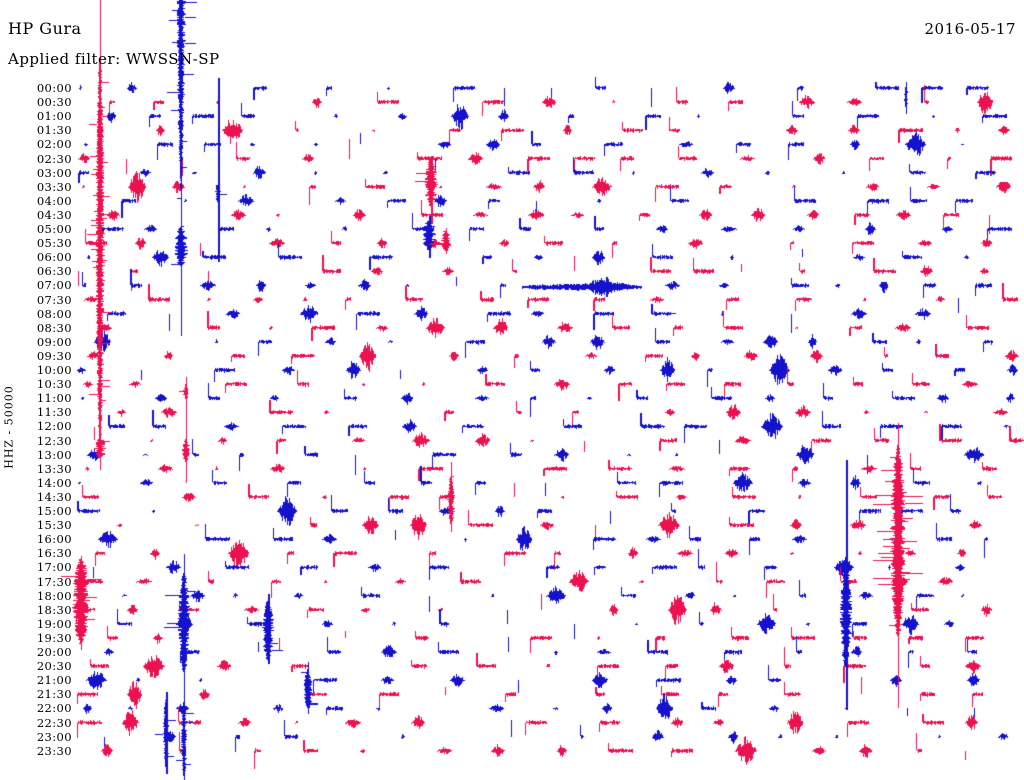  I want to click on time-label: 23:30, so click(54, 750).